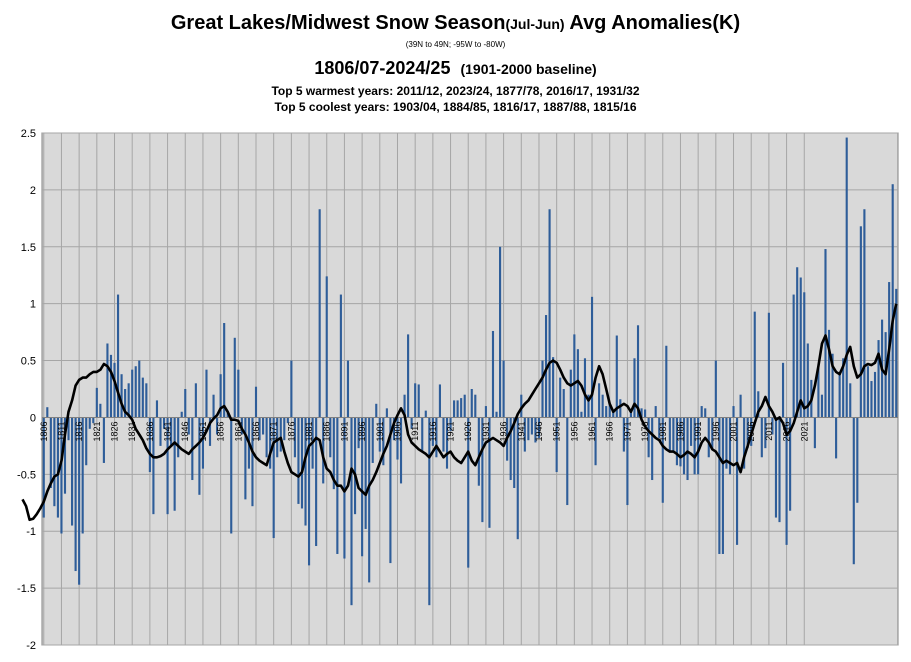 The width and height of the screenshot is (911, 662). What do you see at coordinates (291, 431) in the screenshot?
I see `x-tick-label: 1876` at bounding box center [291, 431].